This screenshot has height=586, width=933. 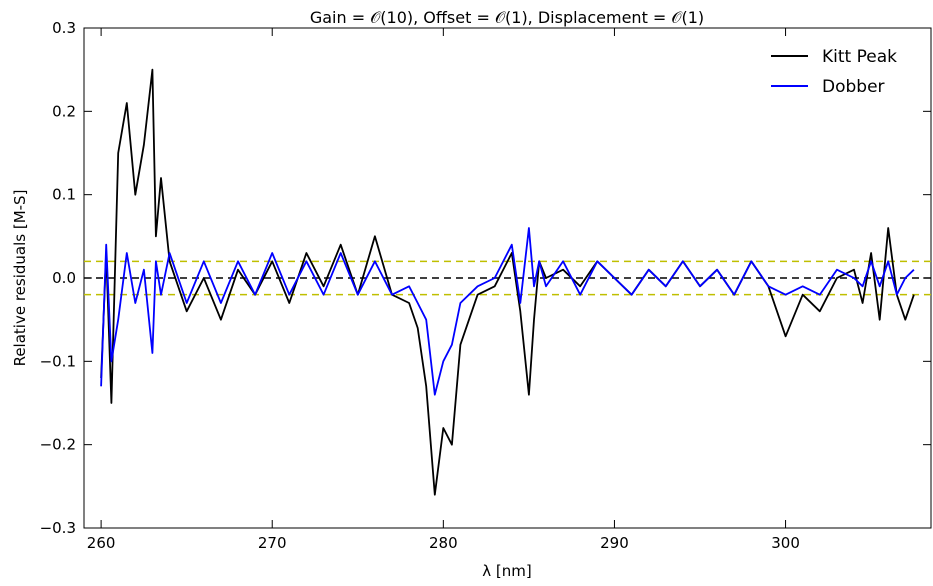 I want to click on y-tick-label: 0.1, so click(x=64, y=195).